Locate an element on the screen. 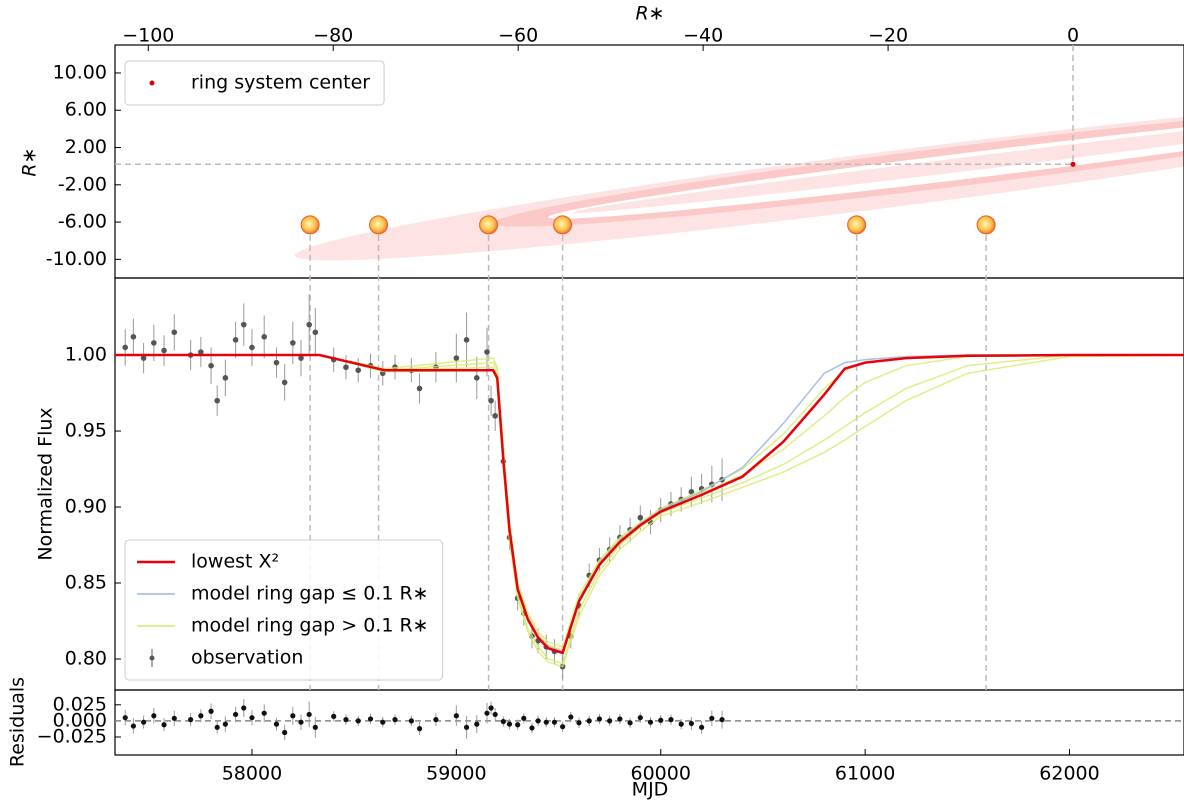  legend-label: model ring gap > 0.1 R∗ is located at coordinates (310, 626).